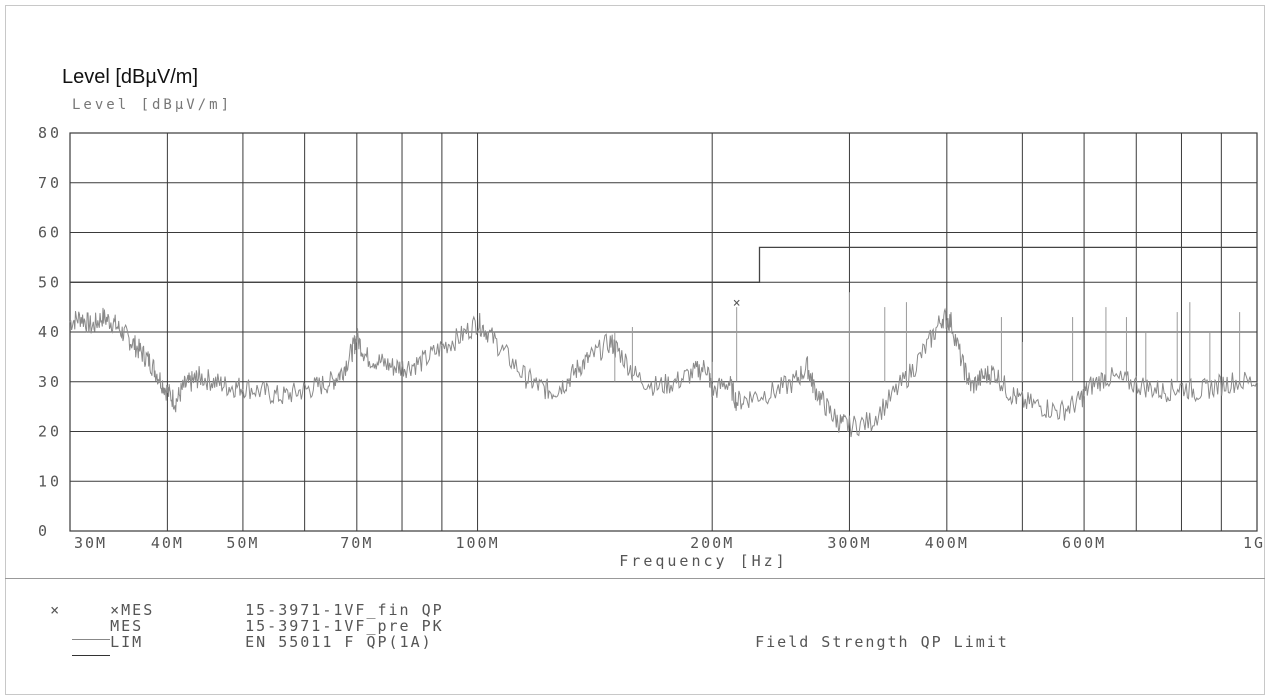 The image size is (1271, 700). Describe the element at coordinates (849, 543) in the screenshot. I see `x-tick-label: 300M` at that location.